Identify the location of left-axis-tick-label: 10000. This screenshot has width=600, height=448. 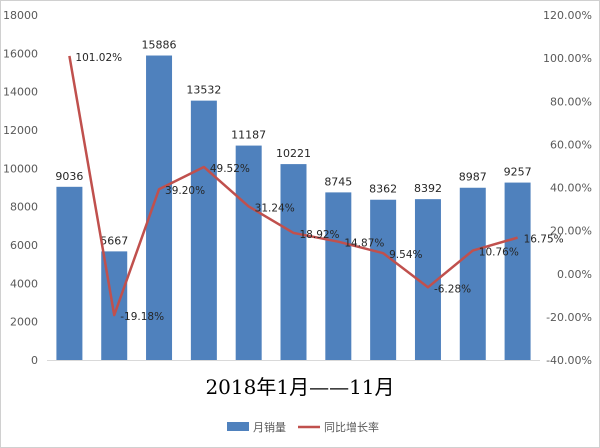
(20, 168).